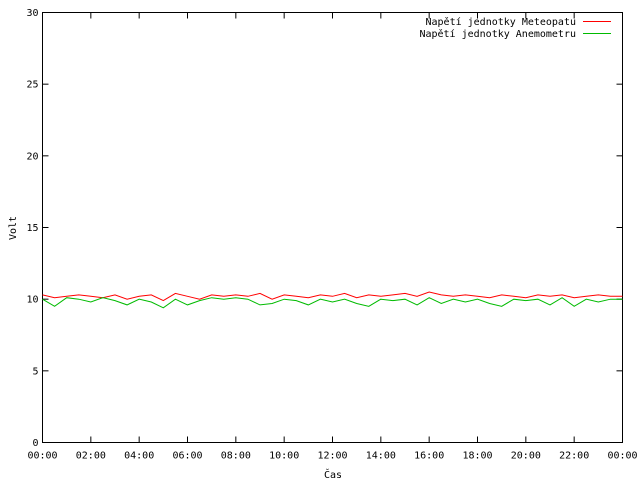 The image size is (640, 480). Describe the element at coordinates (477, 456) in the screenshot. I see `x-tick-label: 18:00` at that location.